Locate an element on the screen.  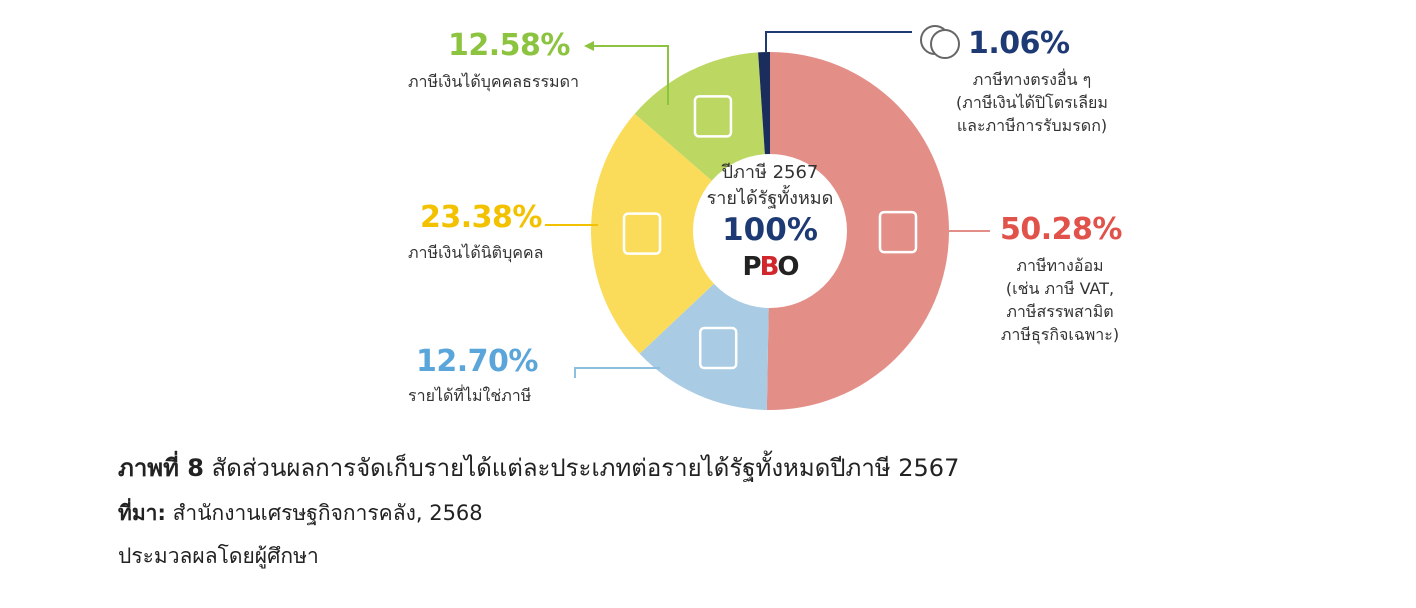
label-pct-indirect: 50.28% is located at coordinates (1061, 229).